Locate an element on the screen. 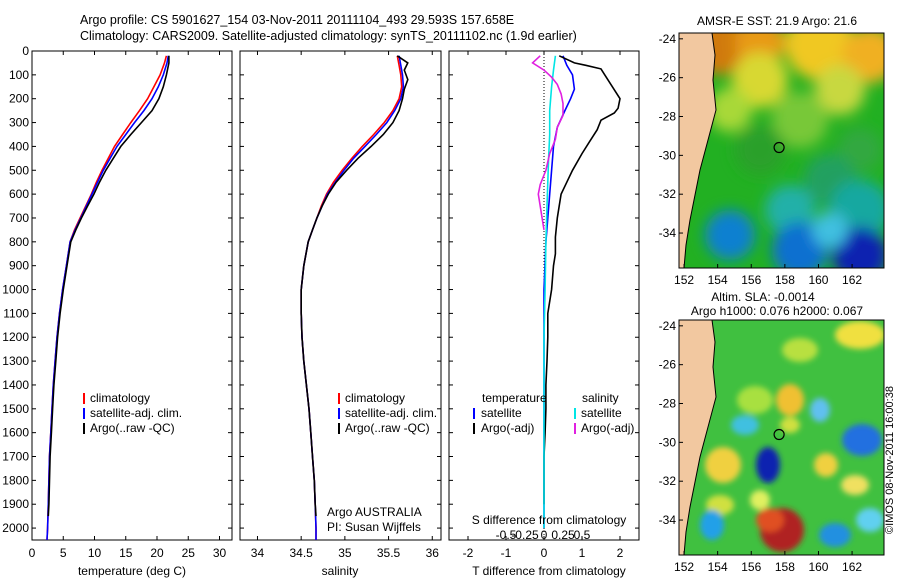 The width and height of the screenshot is (900, 580). x-tick-label: 10 is located at coordinates (95, 553).